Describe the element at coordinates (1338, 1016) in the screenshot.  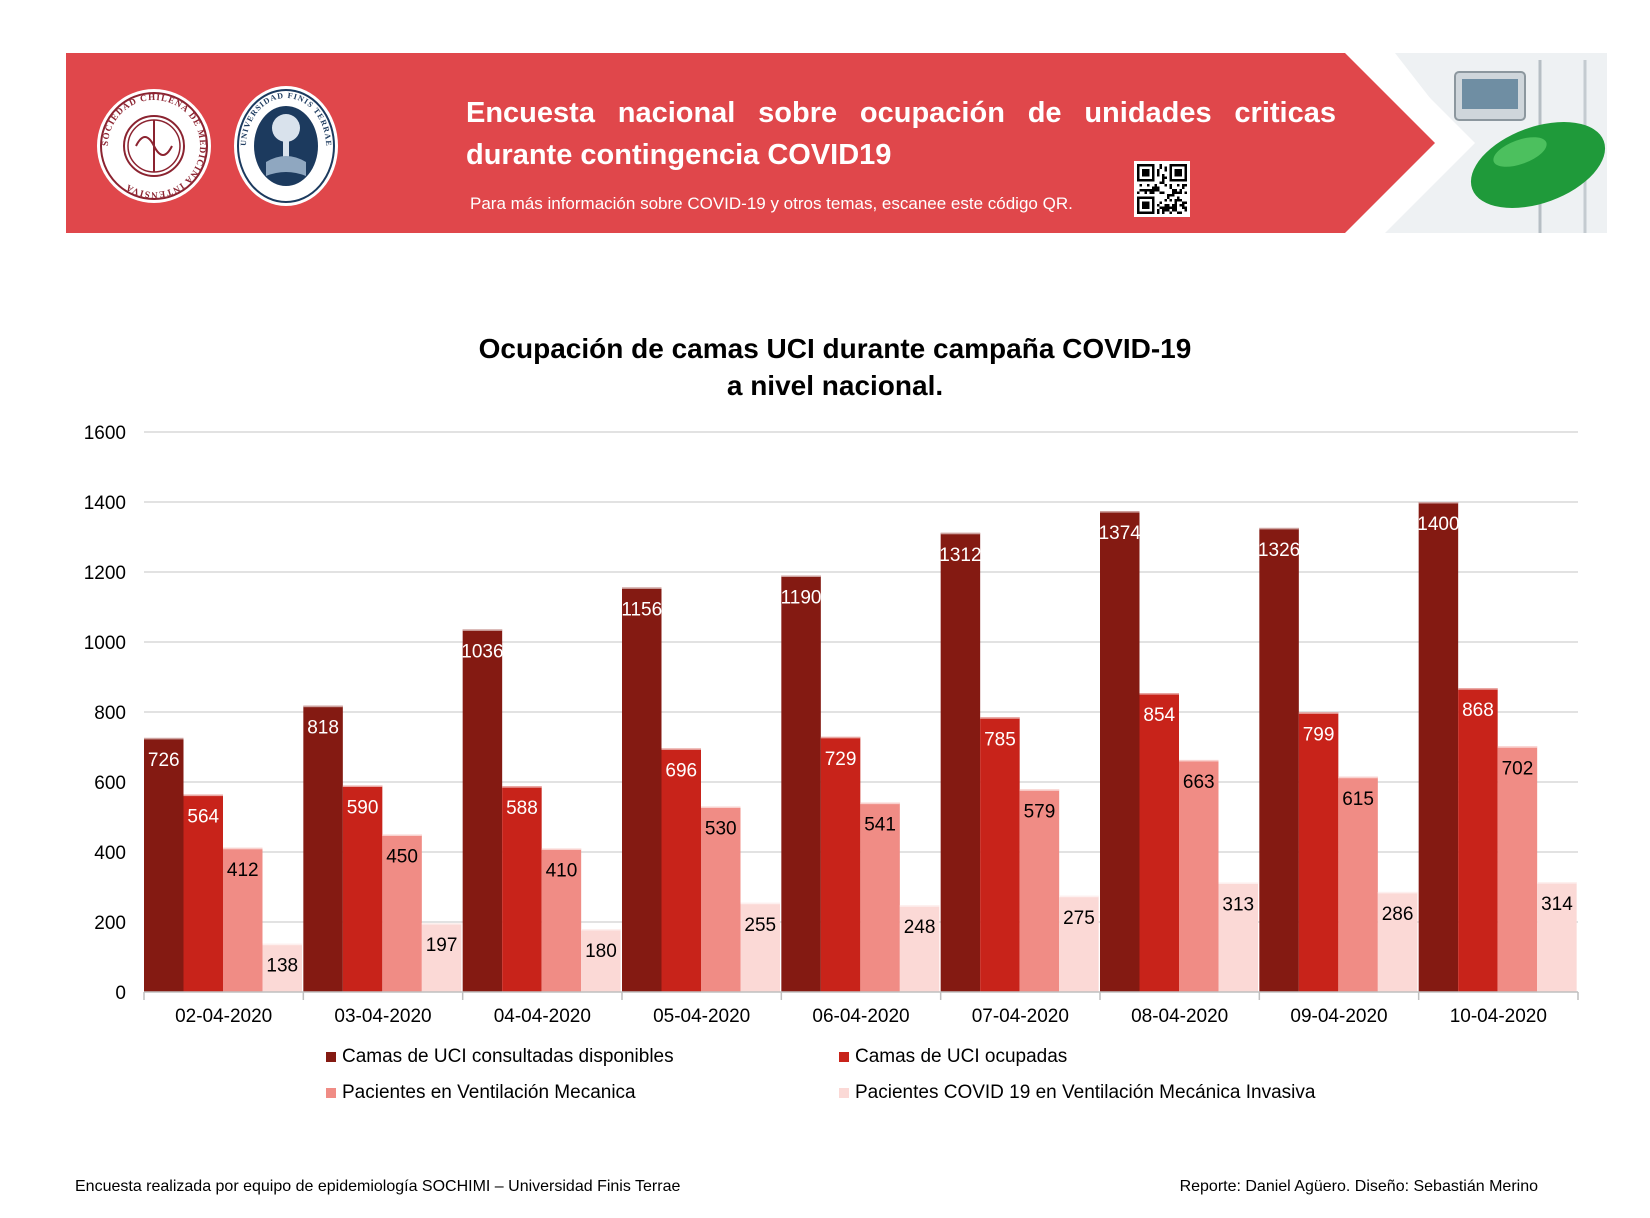
I see `x-tick-label: 09-04-2020` at that location.